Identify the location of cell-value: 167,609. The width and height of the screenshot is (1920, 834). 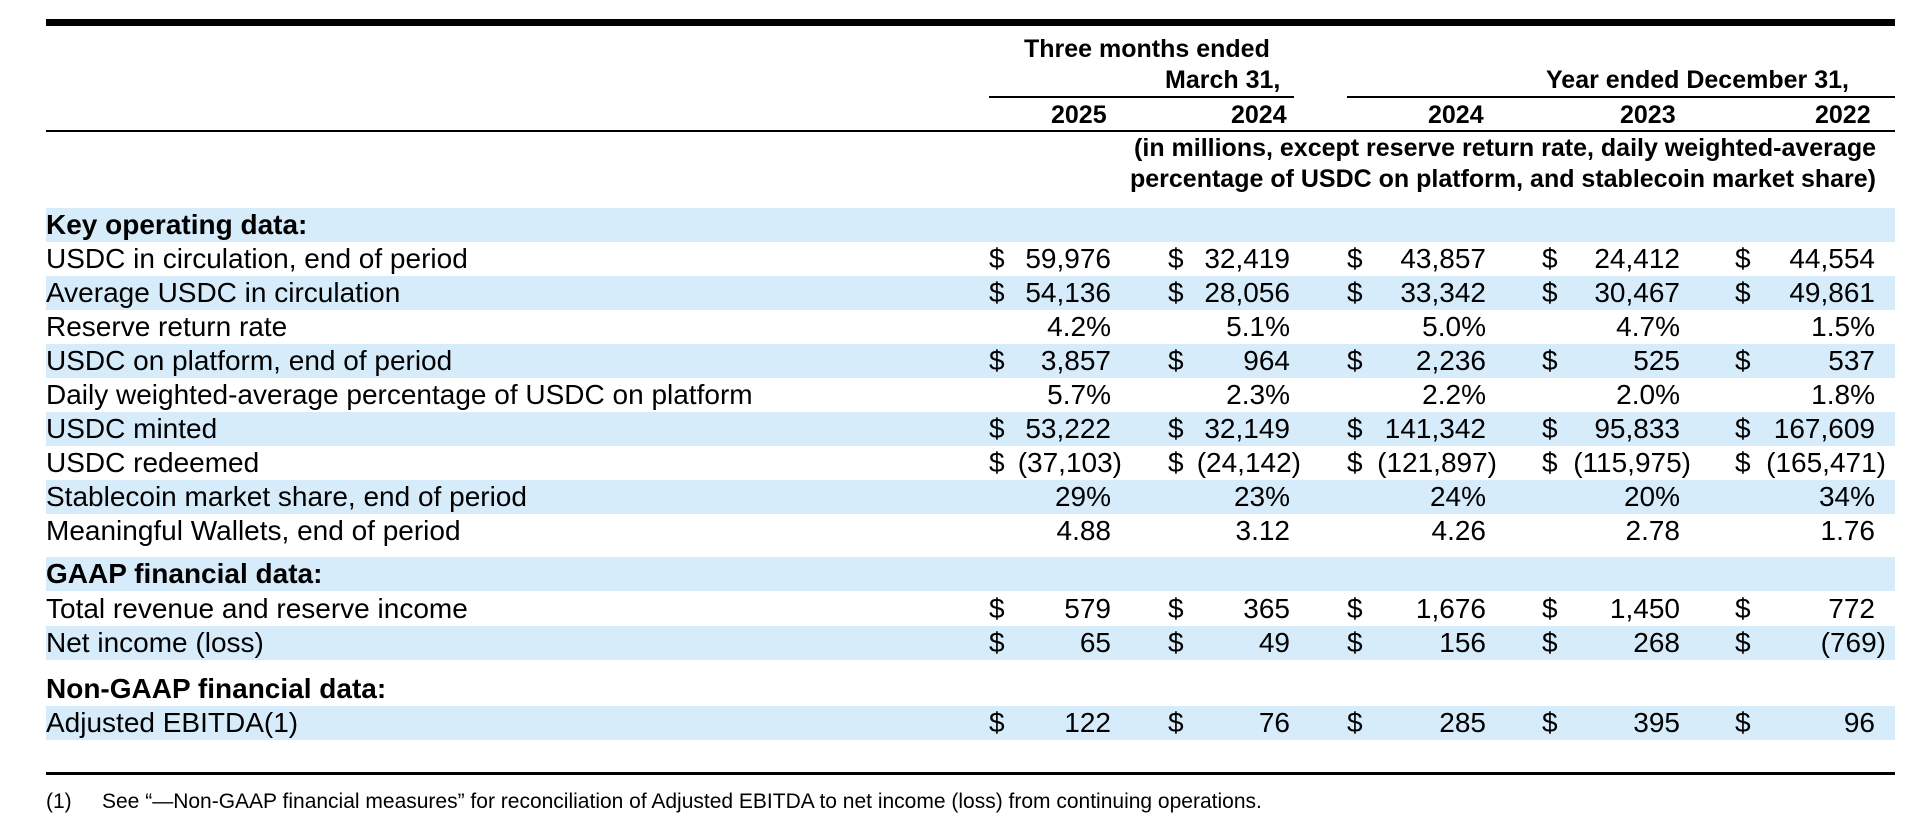
(1824, 428).